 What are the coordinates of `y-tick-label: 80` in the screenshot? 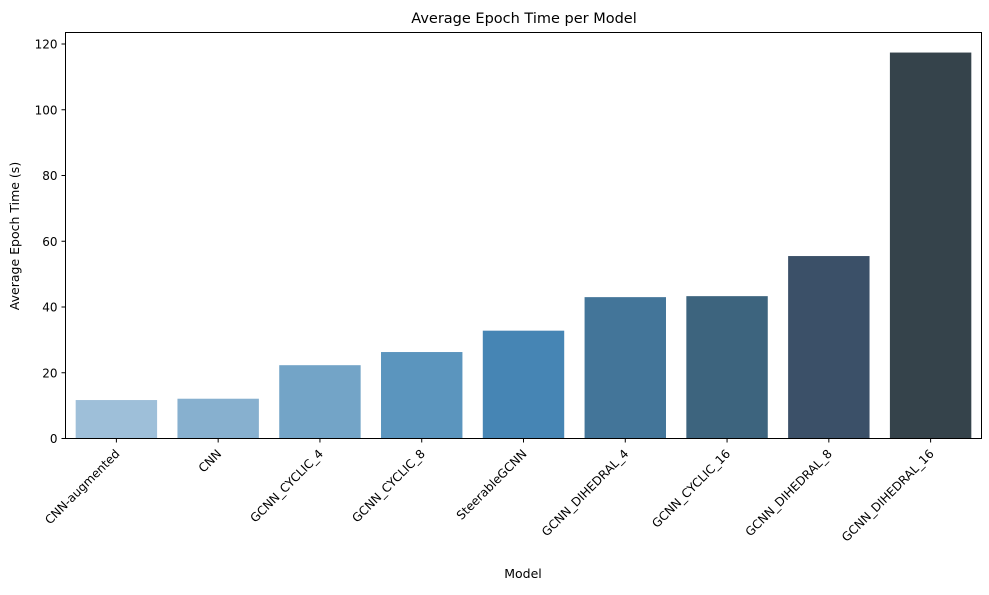 It's located at (49, 176).